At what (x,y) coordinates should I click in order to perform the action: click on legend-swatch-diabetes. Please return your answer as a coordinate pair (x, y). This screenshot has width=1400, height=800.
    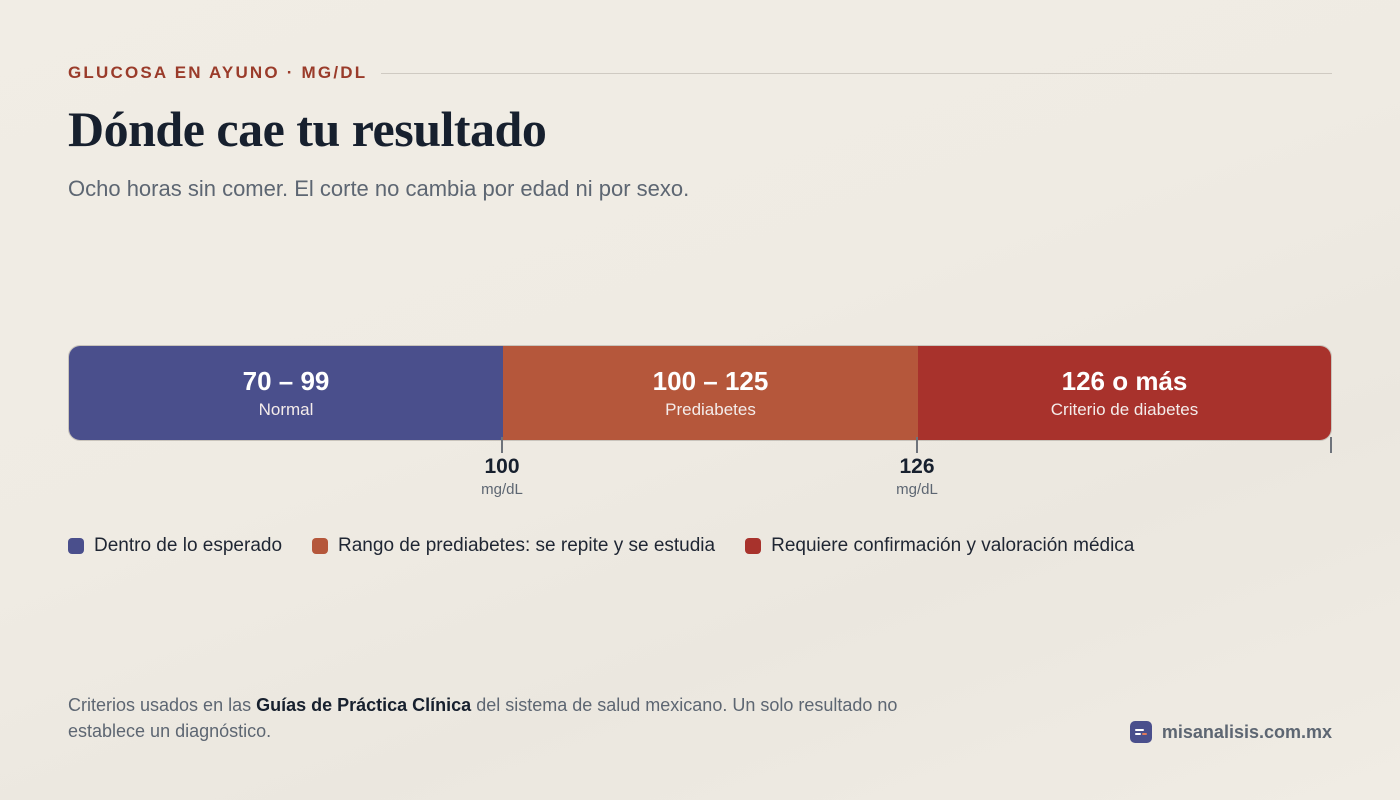
    Looking at the image, I should click on (753, 546).